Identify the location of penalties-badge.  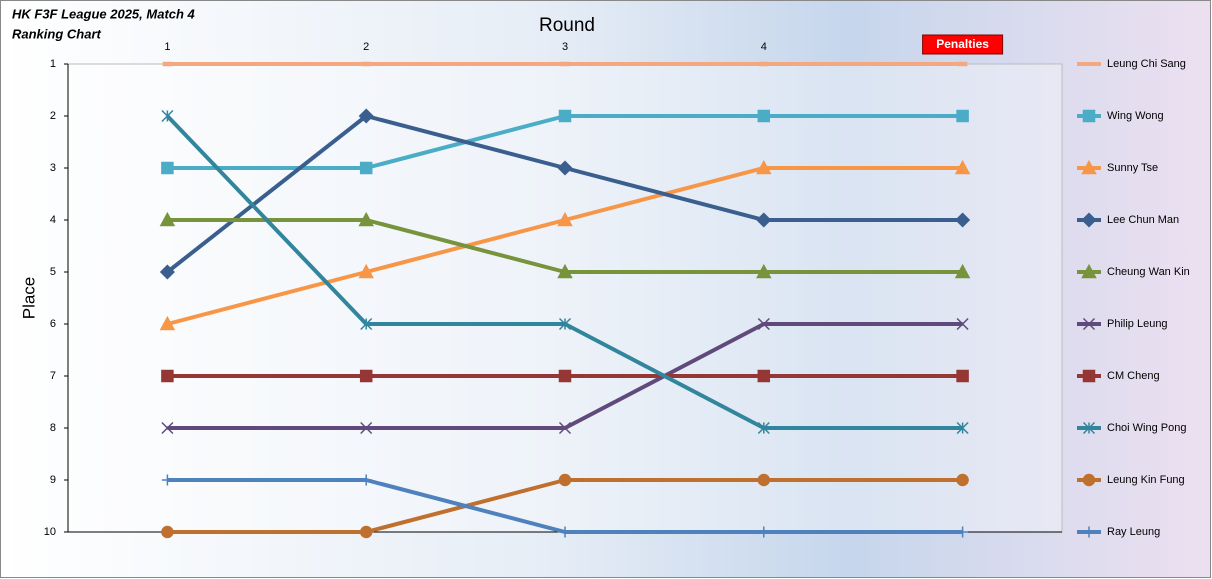
(963, 44).